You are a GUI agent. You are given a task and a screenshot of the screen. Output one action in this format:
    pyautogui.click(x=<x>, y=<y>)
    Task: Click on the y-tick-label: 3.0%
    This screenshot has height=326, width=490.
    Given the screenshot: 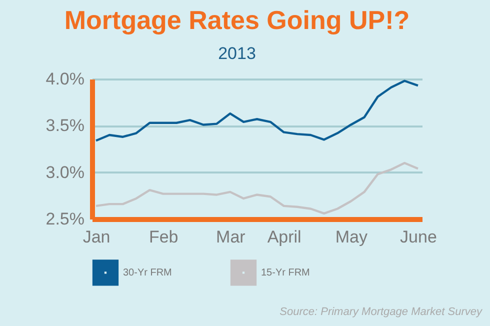 What is the action you would take?
    pyautogui.click(x=65, y=172)
    